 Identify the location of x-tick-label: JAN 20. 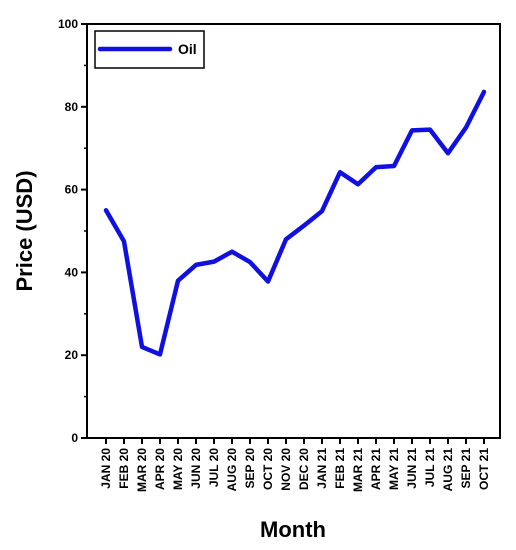
(106, 468).